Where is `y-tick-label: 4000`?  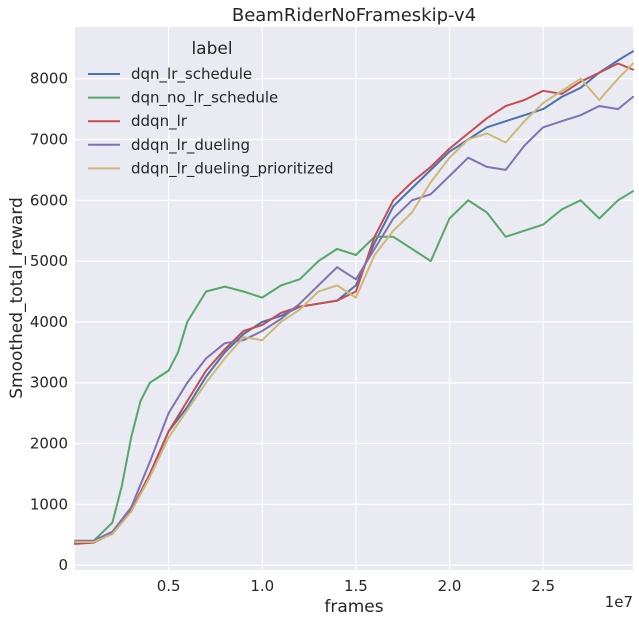
y-tick-label: 4000 is located at coordinates (49, 322).